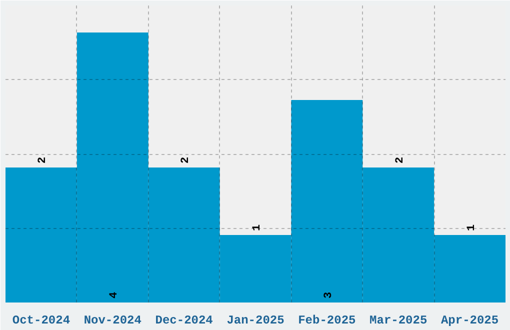 The height and width of the screenshot is (330, 510). Describe the element at coordinates (184, 321) in the screenshot. I see `x-tick-label: Dec-2024` at that location.